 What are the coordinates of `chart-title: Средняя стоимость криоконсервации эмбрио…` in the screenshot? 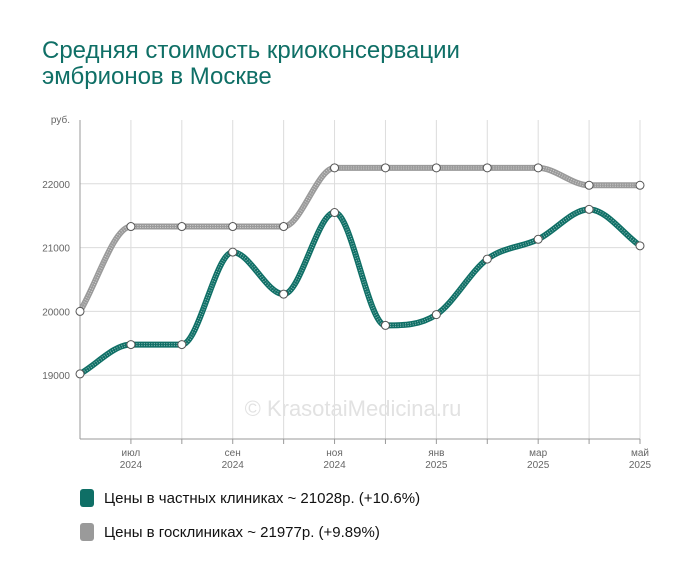 It's located at (322, 64).